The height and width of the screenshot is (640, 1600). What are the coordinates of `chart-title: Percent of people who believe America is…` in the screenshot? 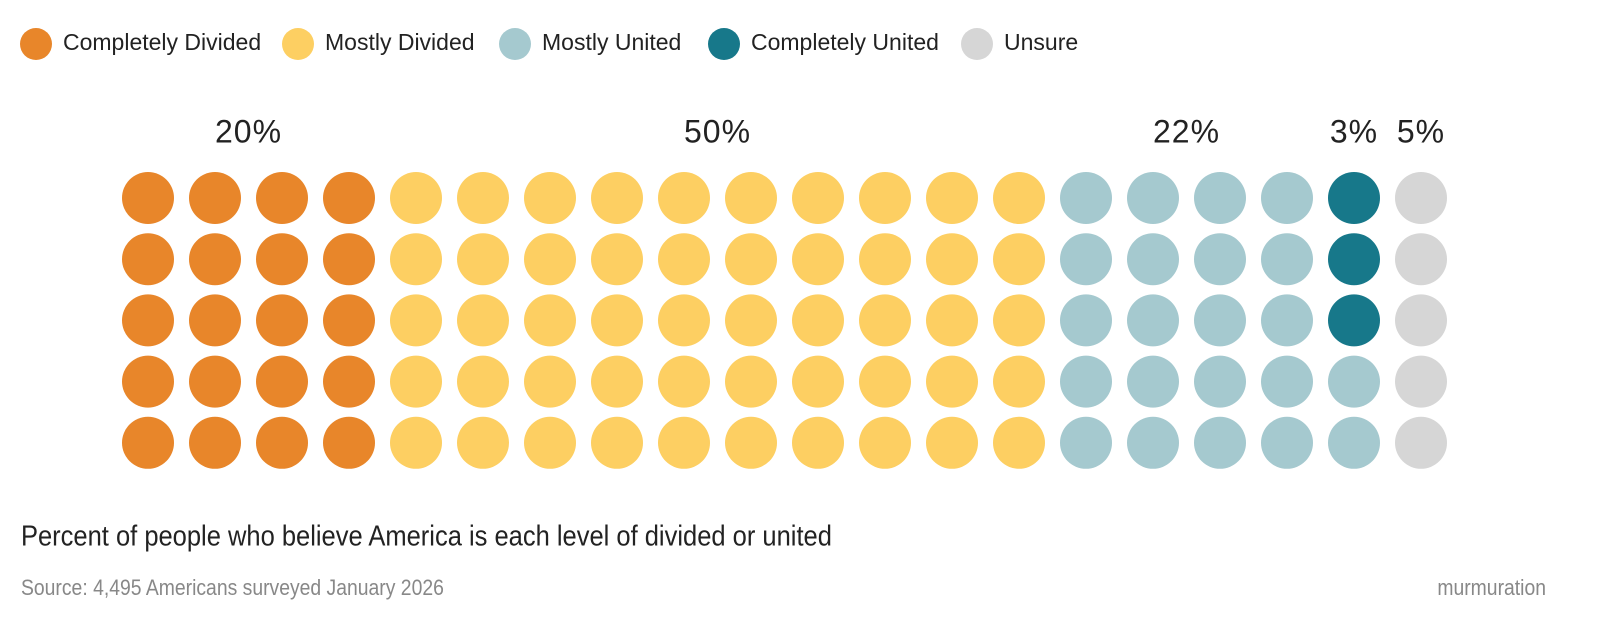 It's located at (426, 535).